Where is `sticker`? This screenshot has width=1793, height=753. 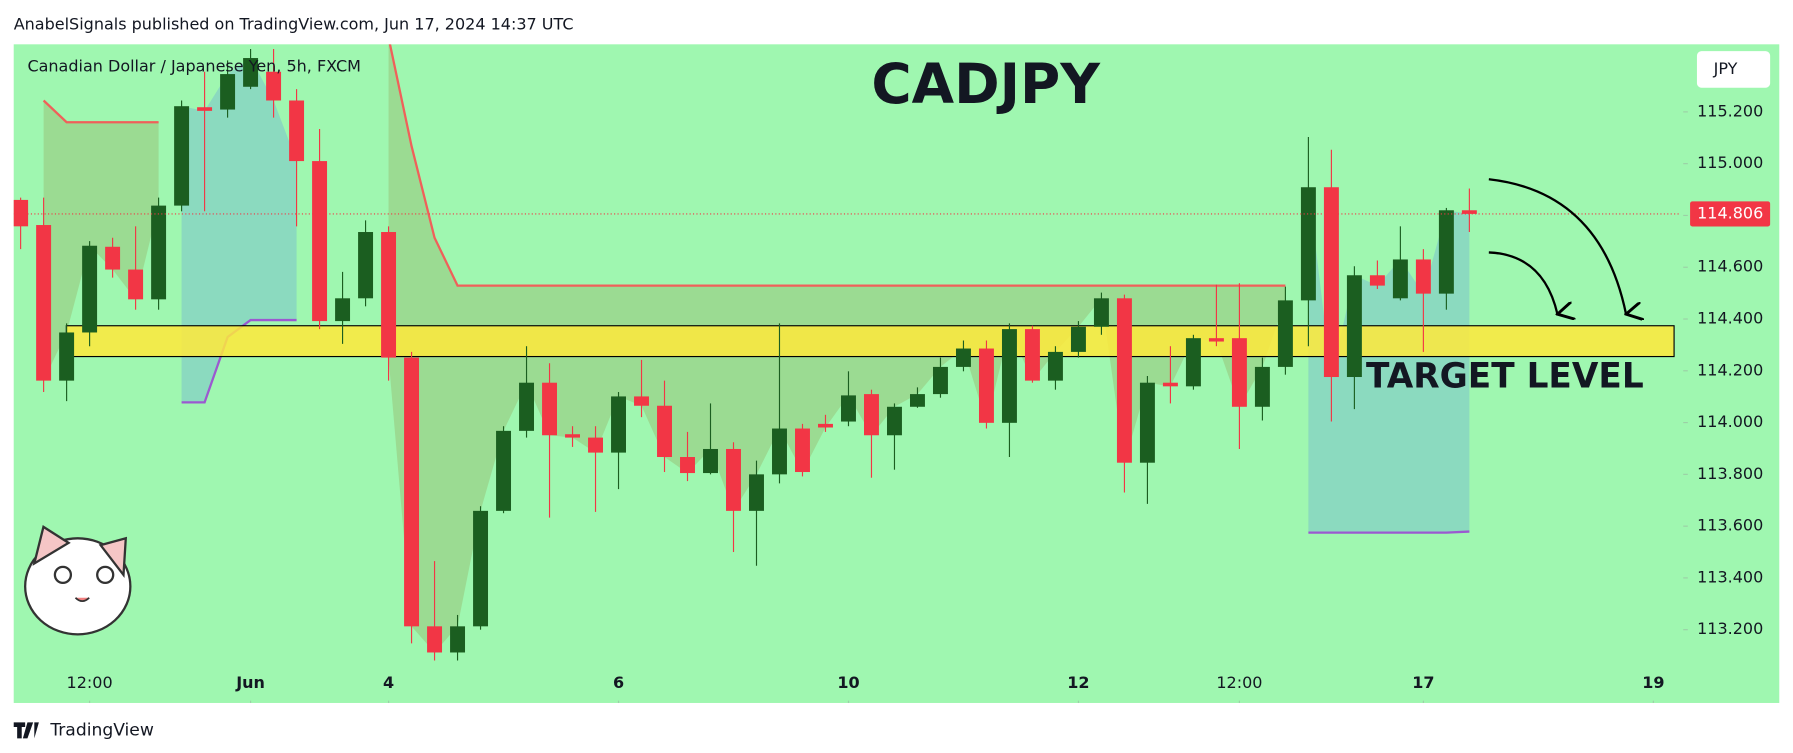
sticker is located at coordinates (78, 580).